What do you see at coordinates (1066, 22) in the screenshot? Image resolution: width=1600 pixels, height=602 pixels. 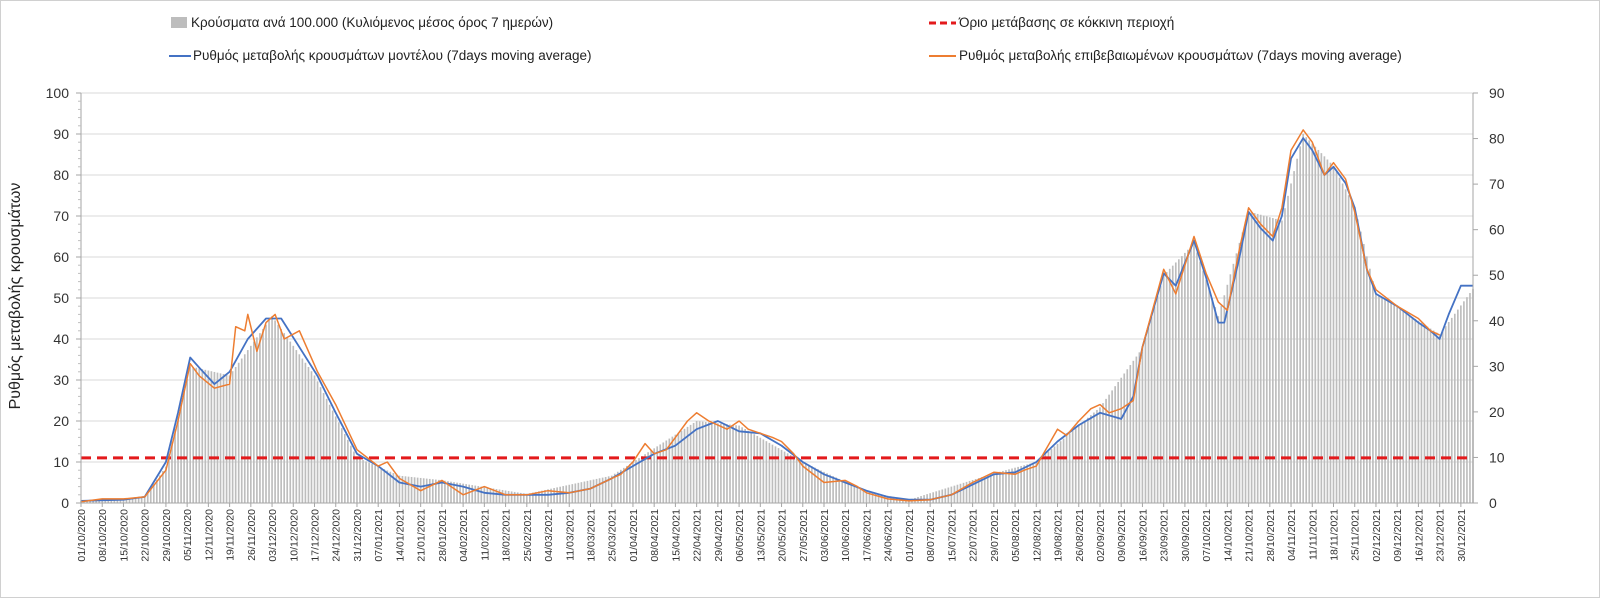 I see `legend-label-threshold: Όριο μετάβασης σε κόκκινη περιοχή` at bounding box center [1066, 22].